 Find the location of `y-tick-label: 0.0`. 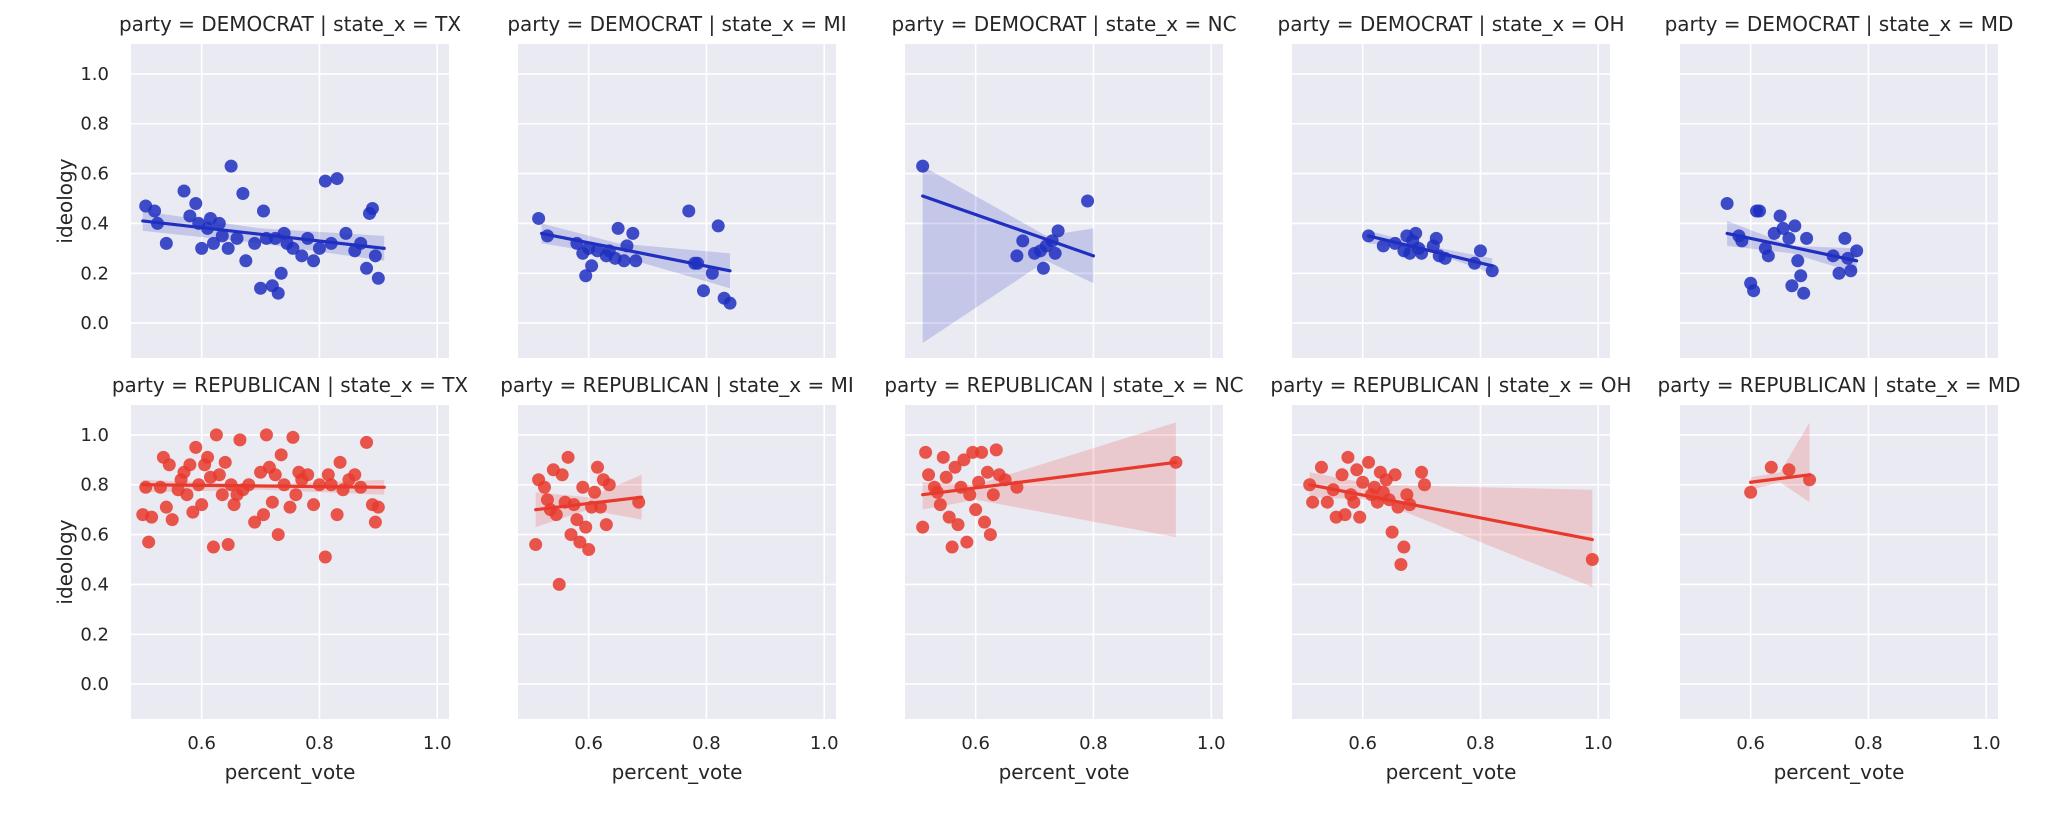

y-tick-label: 0.0 is located at coordinates (94, 684).